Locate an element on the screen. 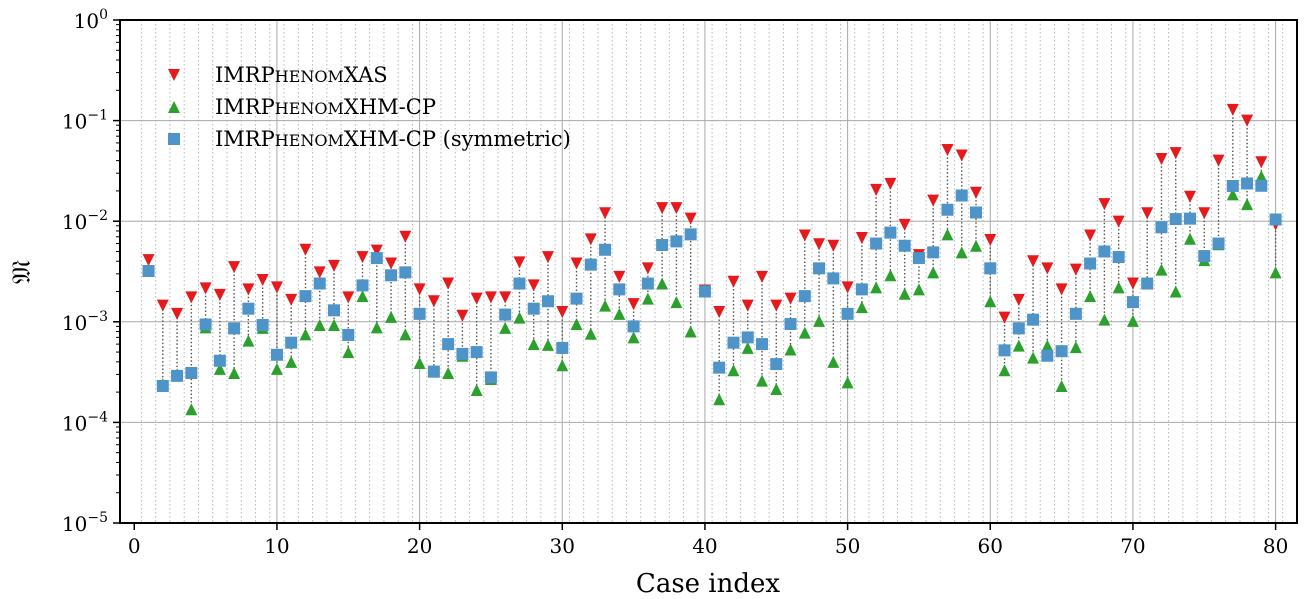 The width and height of the screenshot is (1311, 599). y-axis: 10−5 10−4 10−3 10−2 10−1 100 is located at coordinates (91, 271).